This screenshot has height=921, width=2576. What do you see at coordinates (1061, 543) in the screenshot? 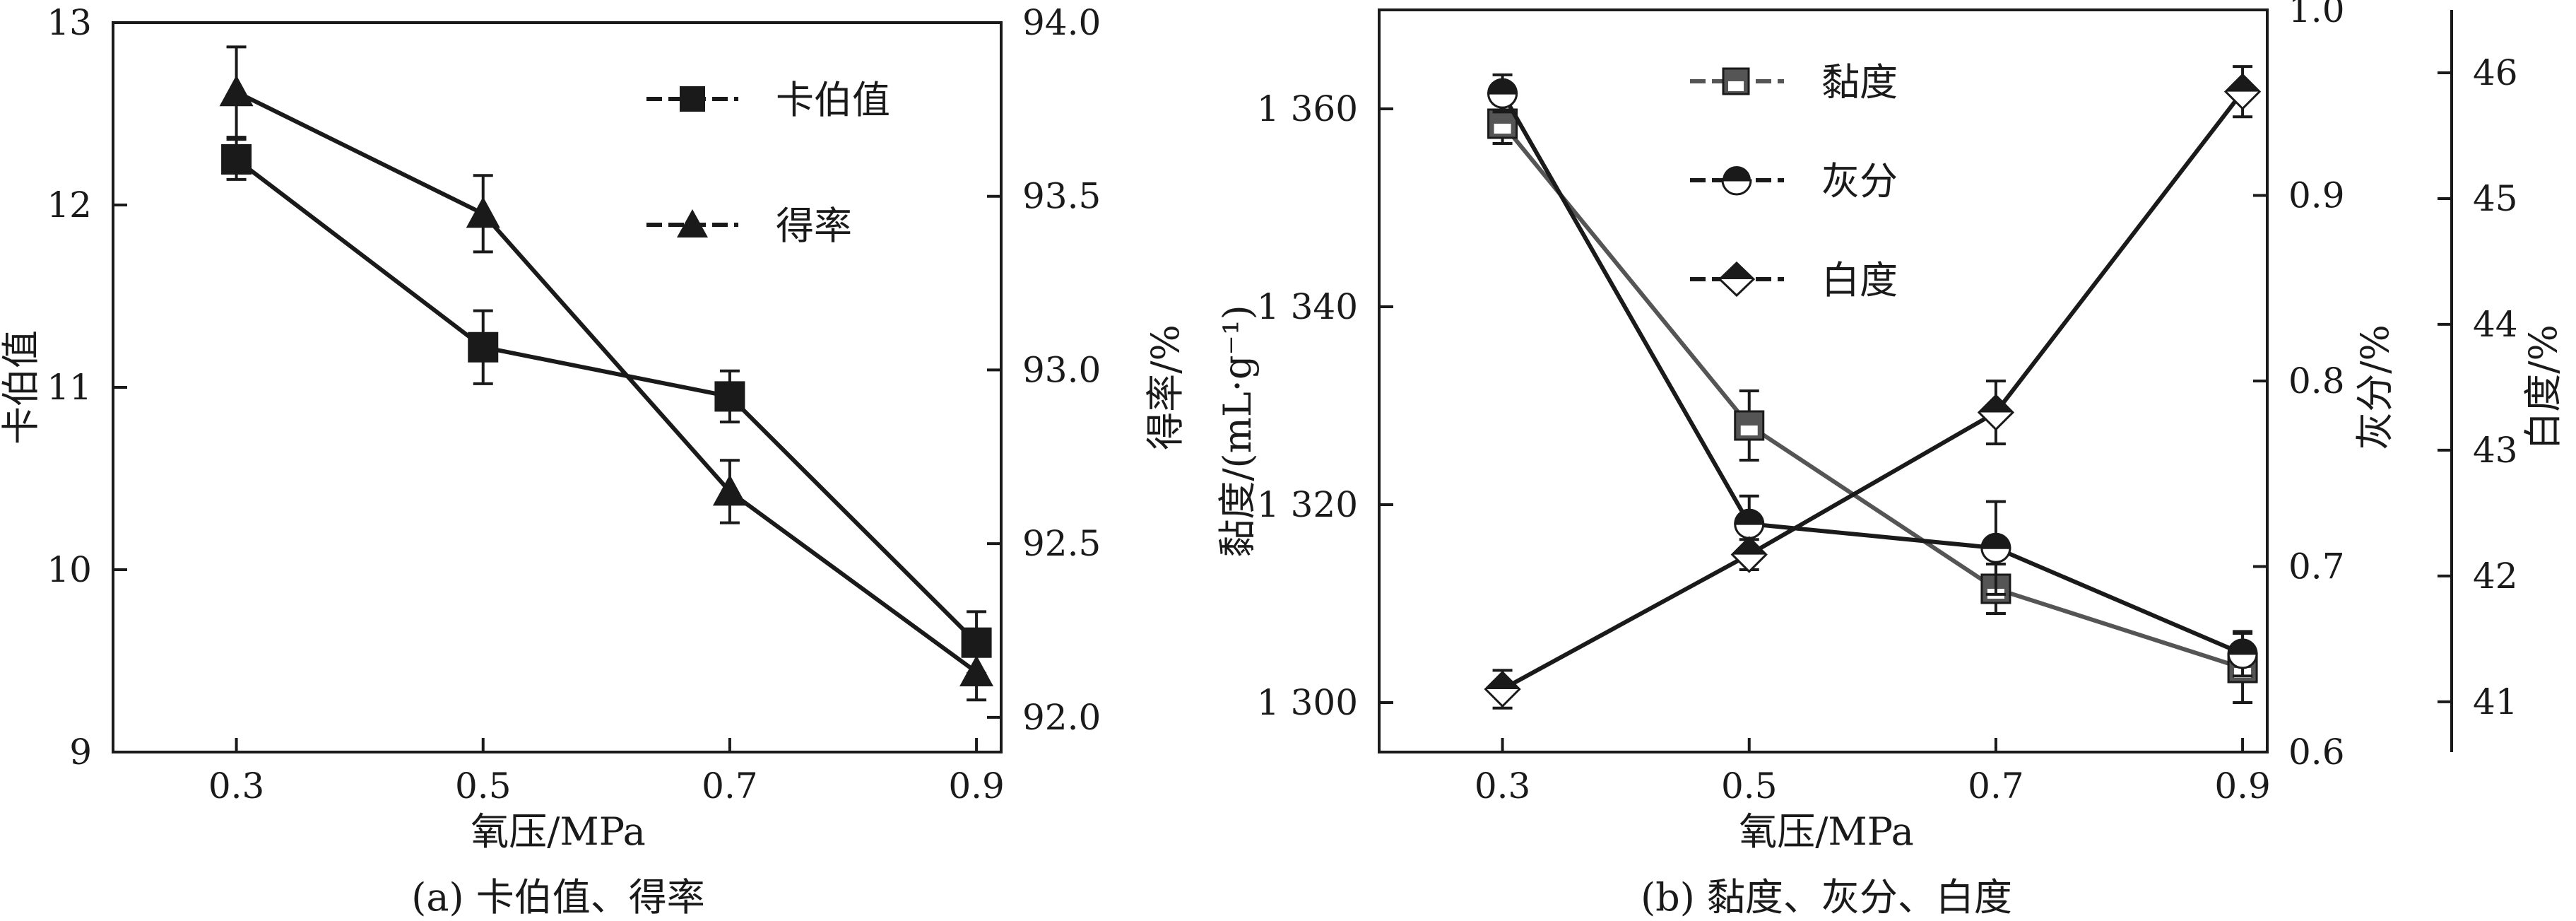
I see `chart-a-right-y-tick-label-1: 92.5` at bounding box center [1061, 543].